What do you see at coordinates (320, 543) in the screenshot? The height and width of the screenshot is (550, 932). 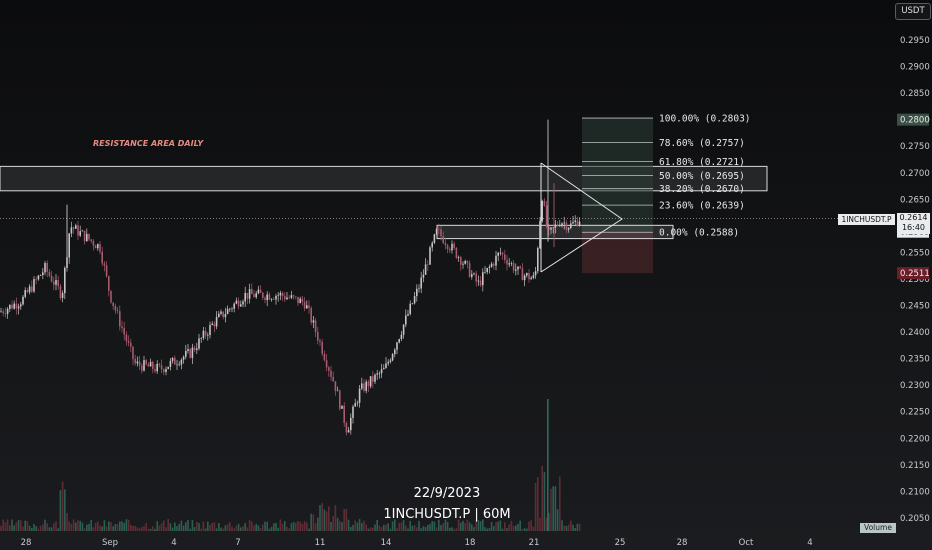 I see `time-tick-4: 11` at bounding box center [320, 543].